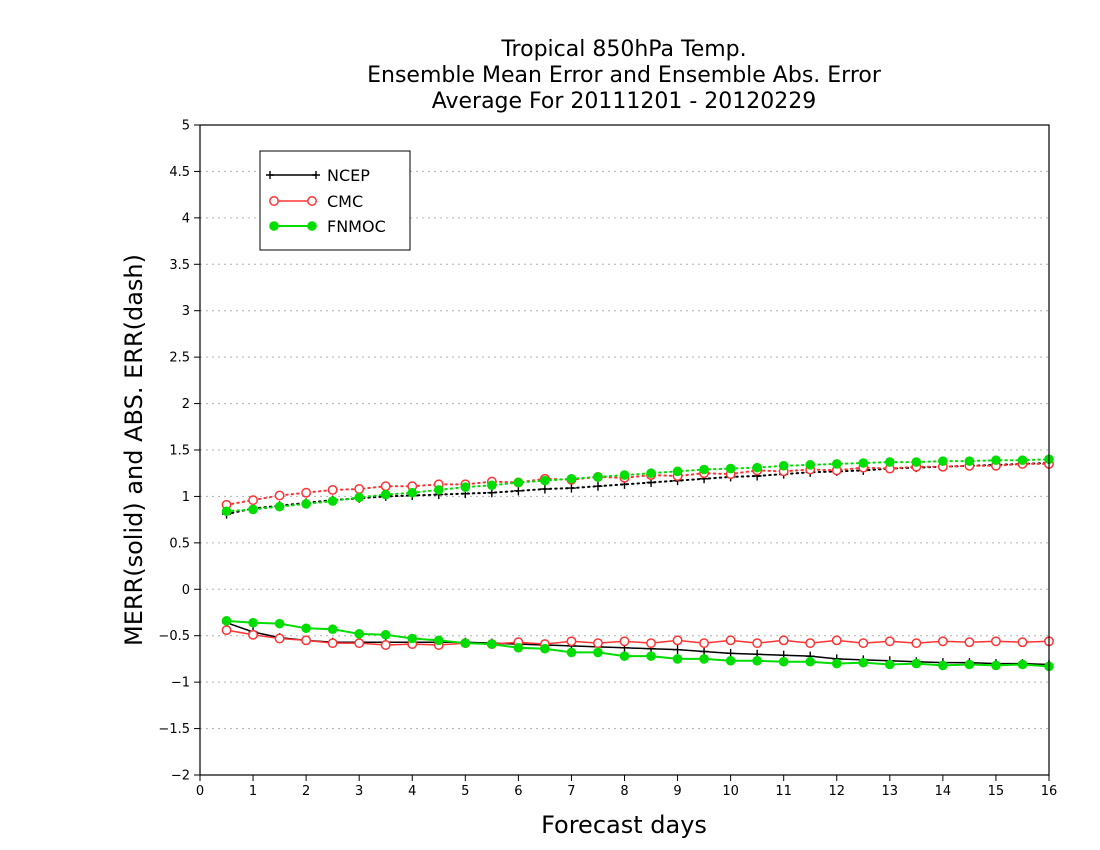 The width and height of the screenshot is (1100, 850). Describe the element at coordinates (359, 791) in the screenshot. I see `x-tick-label: 3` at that location.